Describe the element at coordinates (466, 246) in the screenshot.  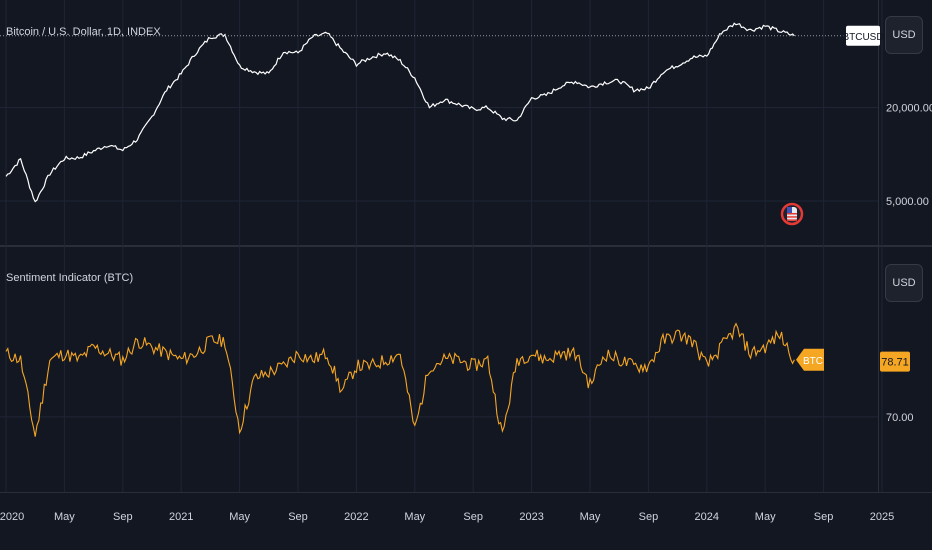
I see `pane-separator` at that location.